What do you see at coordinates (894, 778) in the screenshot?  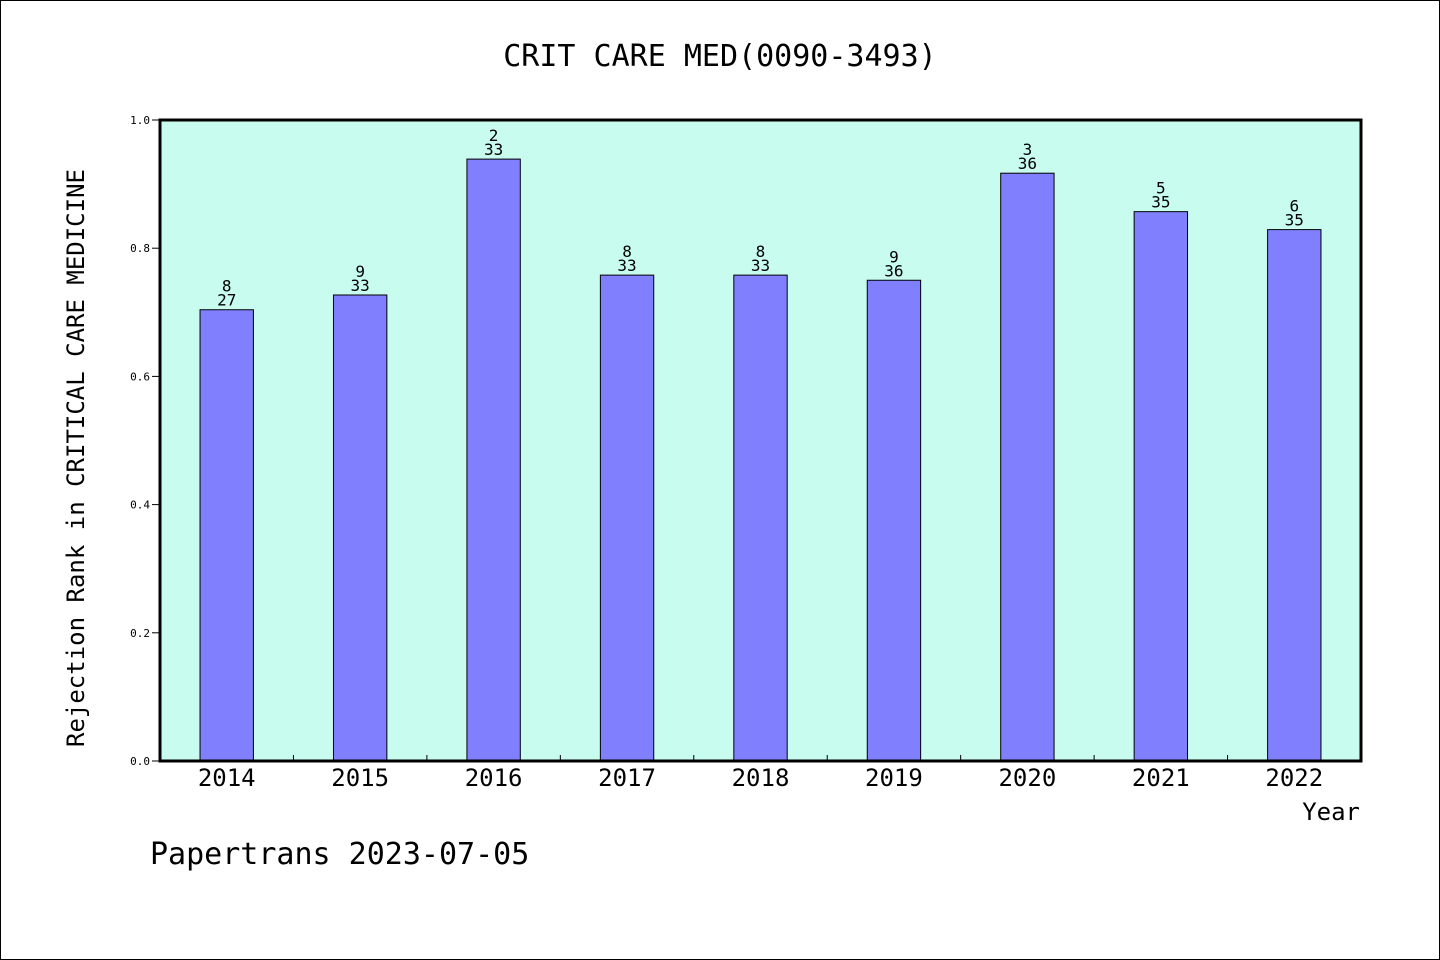 I see `x-tick-label-2019: 2019` at bounding box center [894, 778].